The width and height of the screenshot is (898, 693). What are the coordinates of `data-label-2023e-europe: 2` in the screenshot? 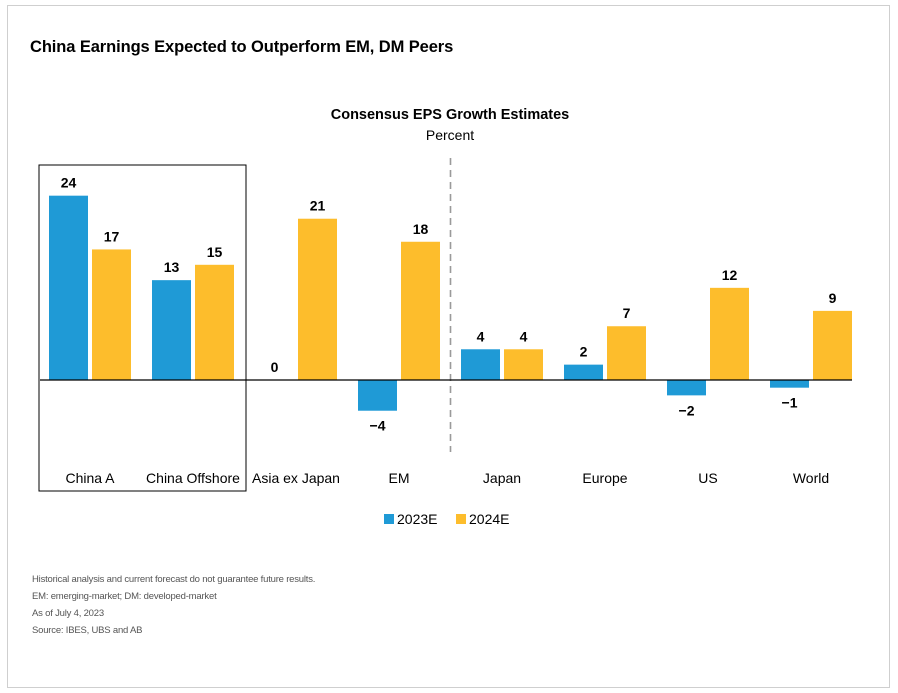 It's located at (584, 352).